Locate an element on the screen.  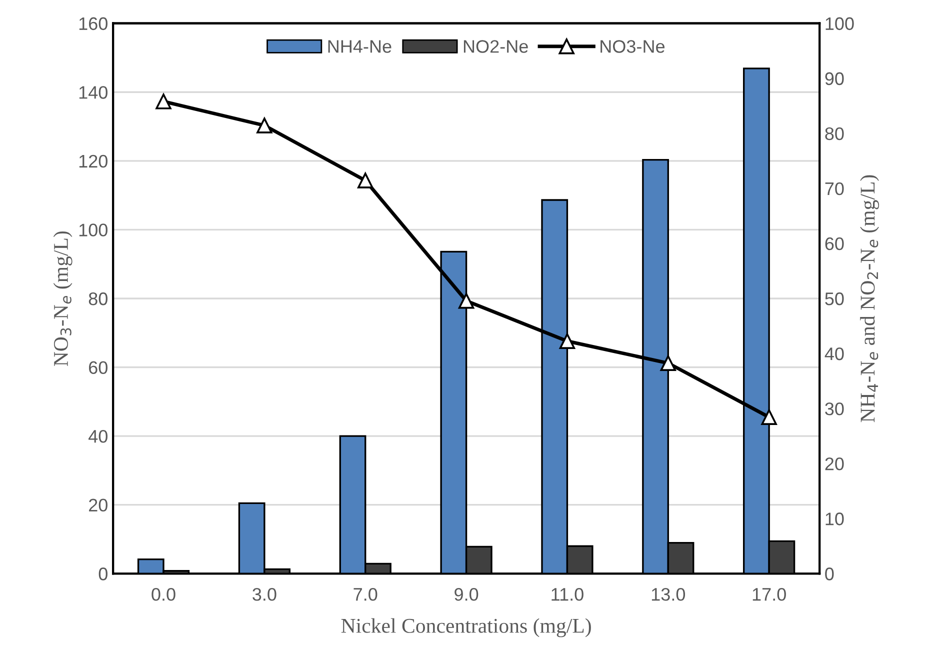
y-tick-label: 0 is located at coordinates (103, 574).